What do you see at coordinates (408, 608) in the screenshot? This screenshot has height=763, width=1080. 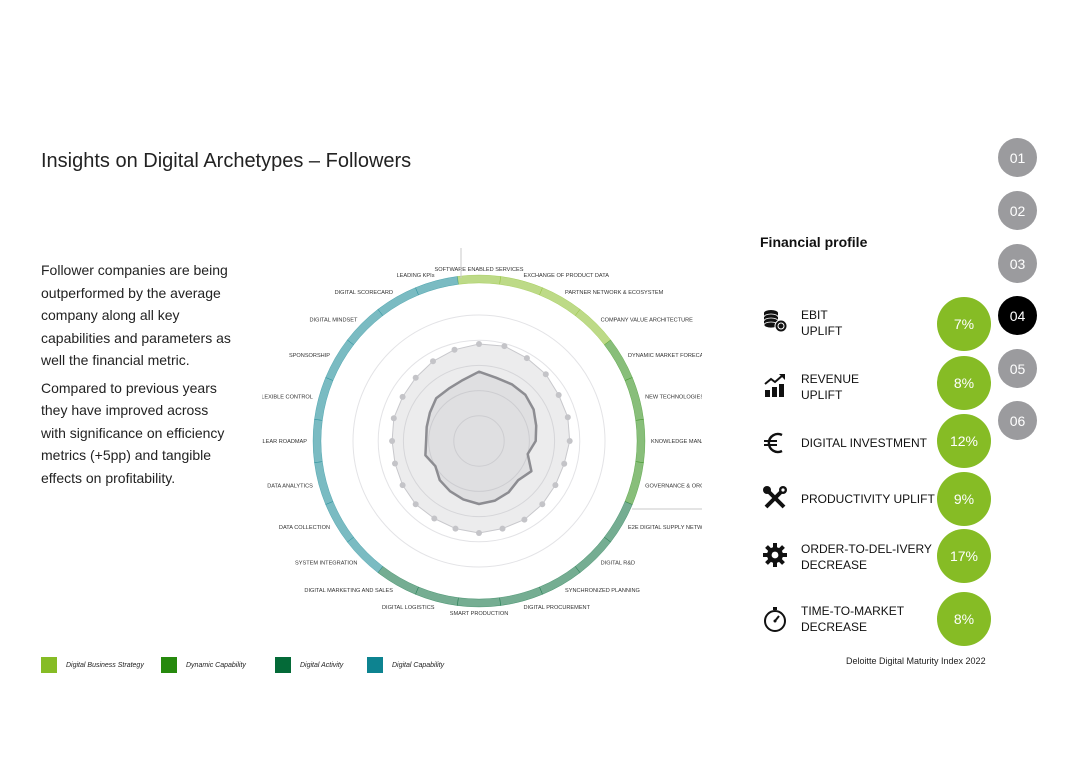 I see `radar-axis-label: DIGITAL LOGISTICS` at bounding box center [408, 608].